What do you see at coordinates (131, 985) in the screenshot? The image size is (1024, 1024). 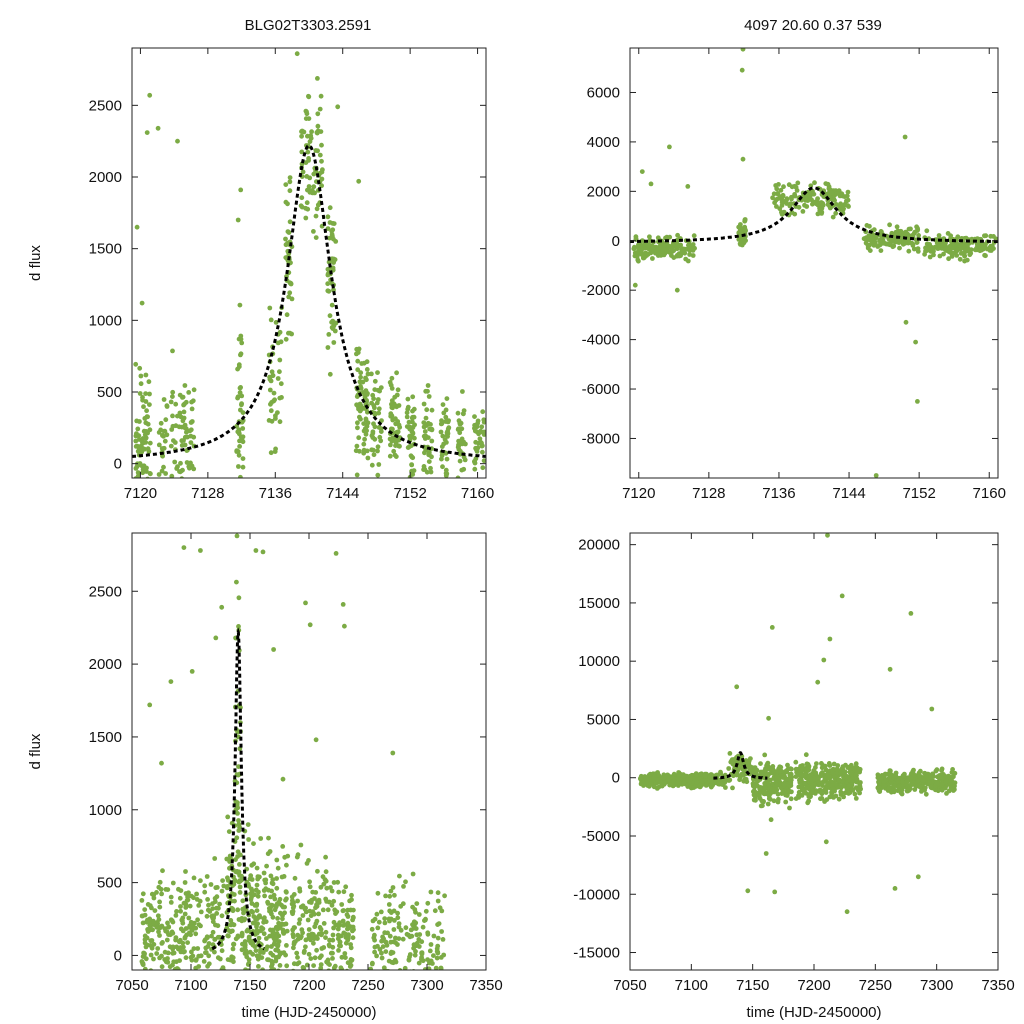 I see `x-tick-label: 7050` at bounding box center [131, 985].